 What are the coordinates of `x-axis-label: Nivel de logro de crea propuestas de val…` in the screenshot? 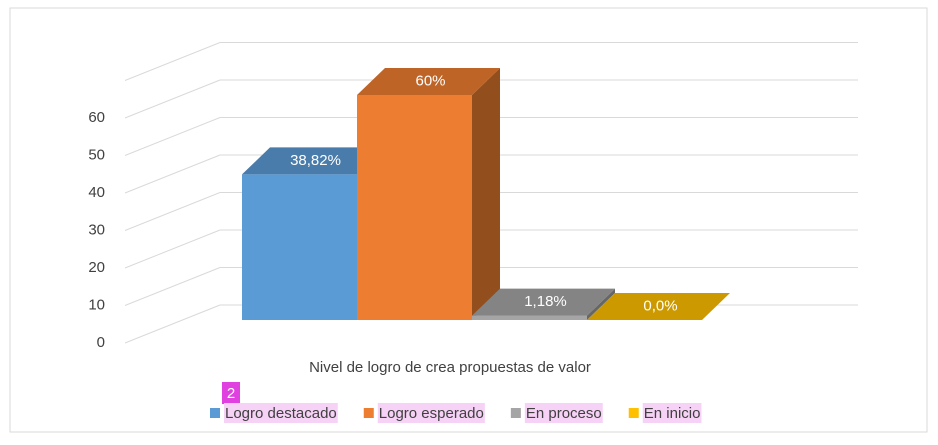 It's located at (450, 367).